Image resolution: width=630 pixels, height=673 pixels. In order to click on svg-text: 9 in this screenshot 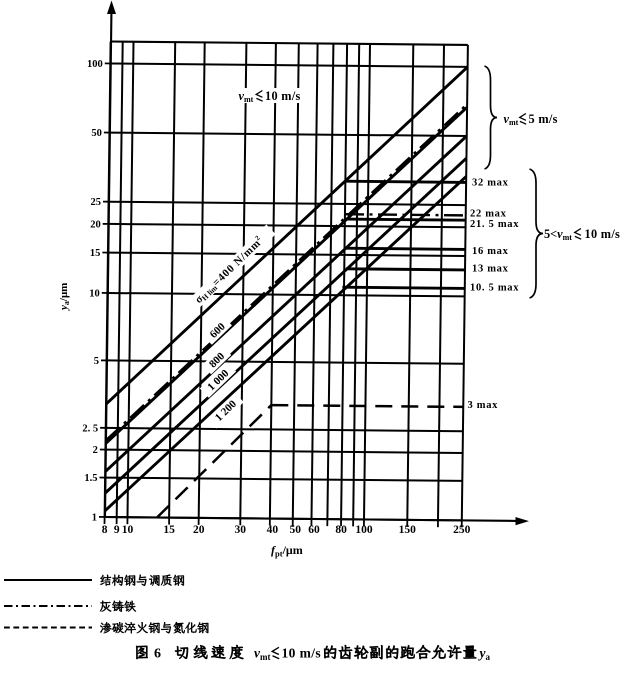, I will do `click(117, 530)`.